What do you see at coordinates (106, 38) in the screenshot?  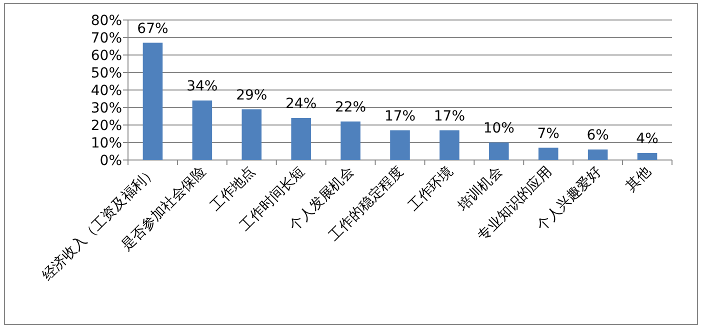 I see `y-tick-label: 70%` at bounding box center [106, 38].